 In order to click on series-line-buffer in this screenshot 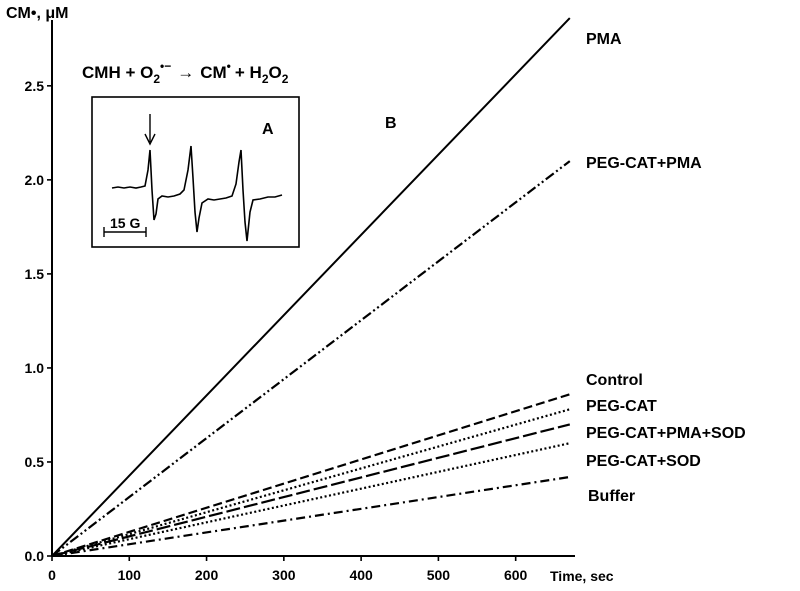, I will do `click(310, 516)`.